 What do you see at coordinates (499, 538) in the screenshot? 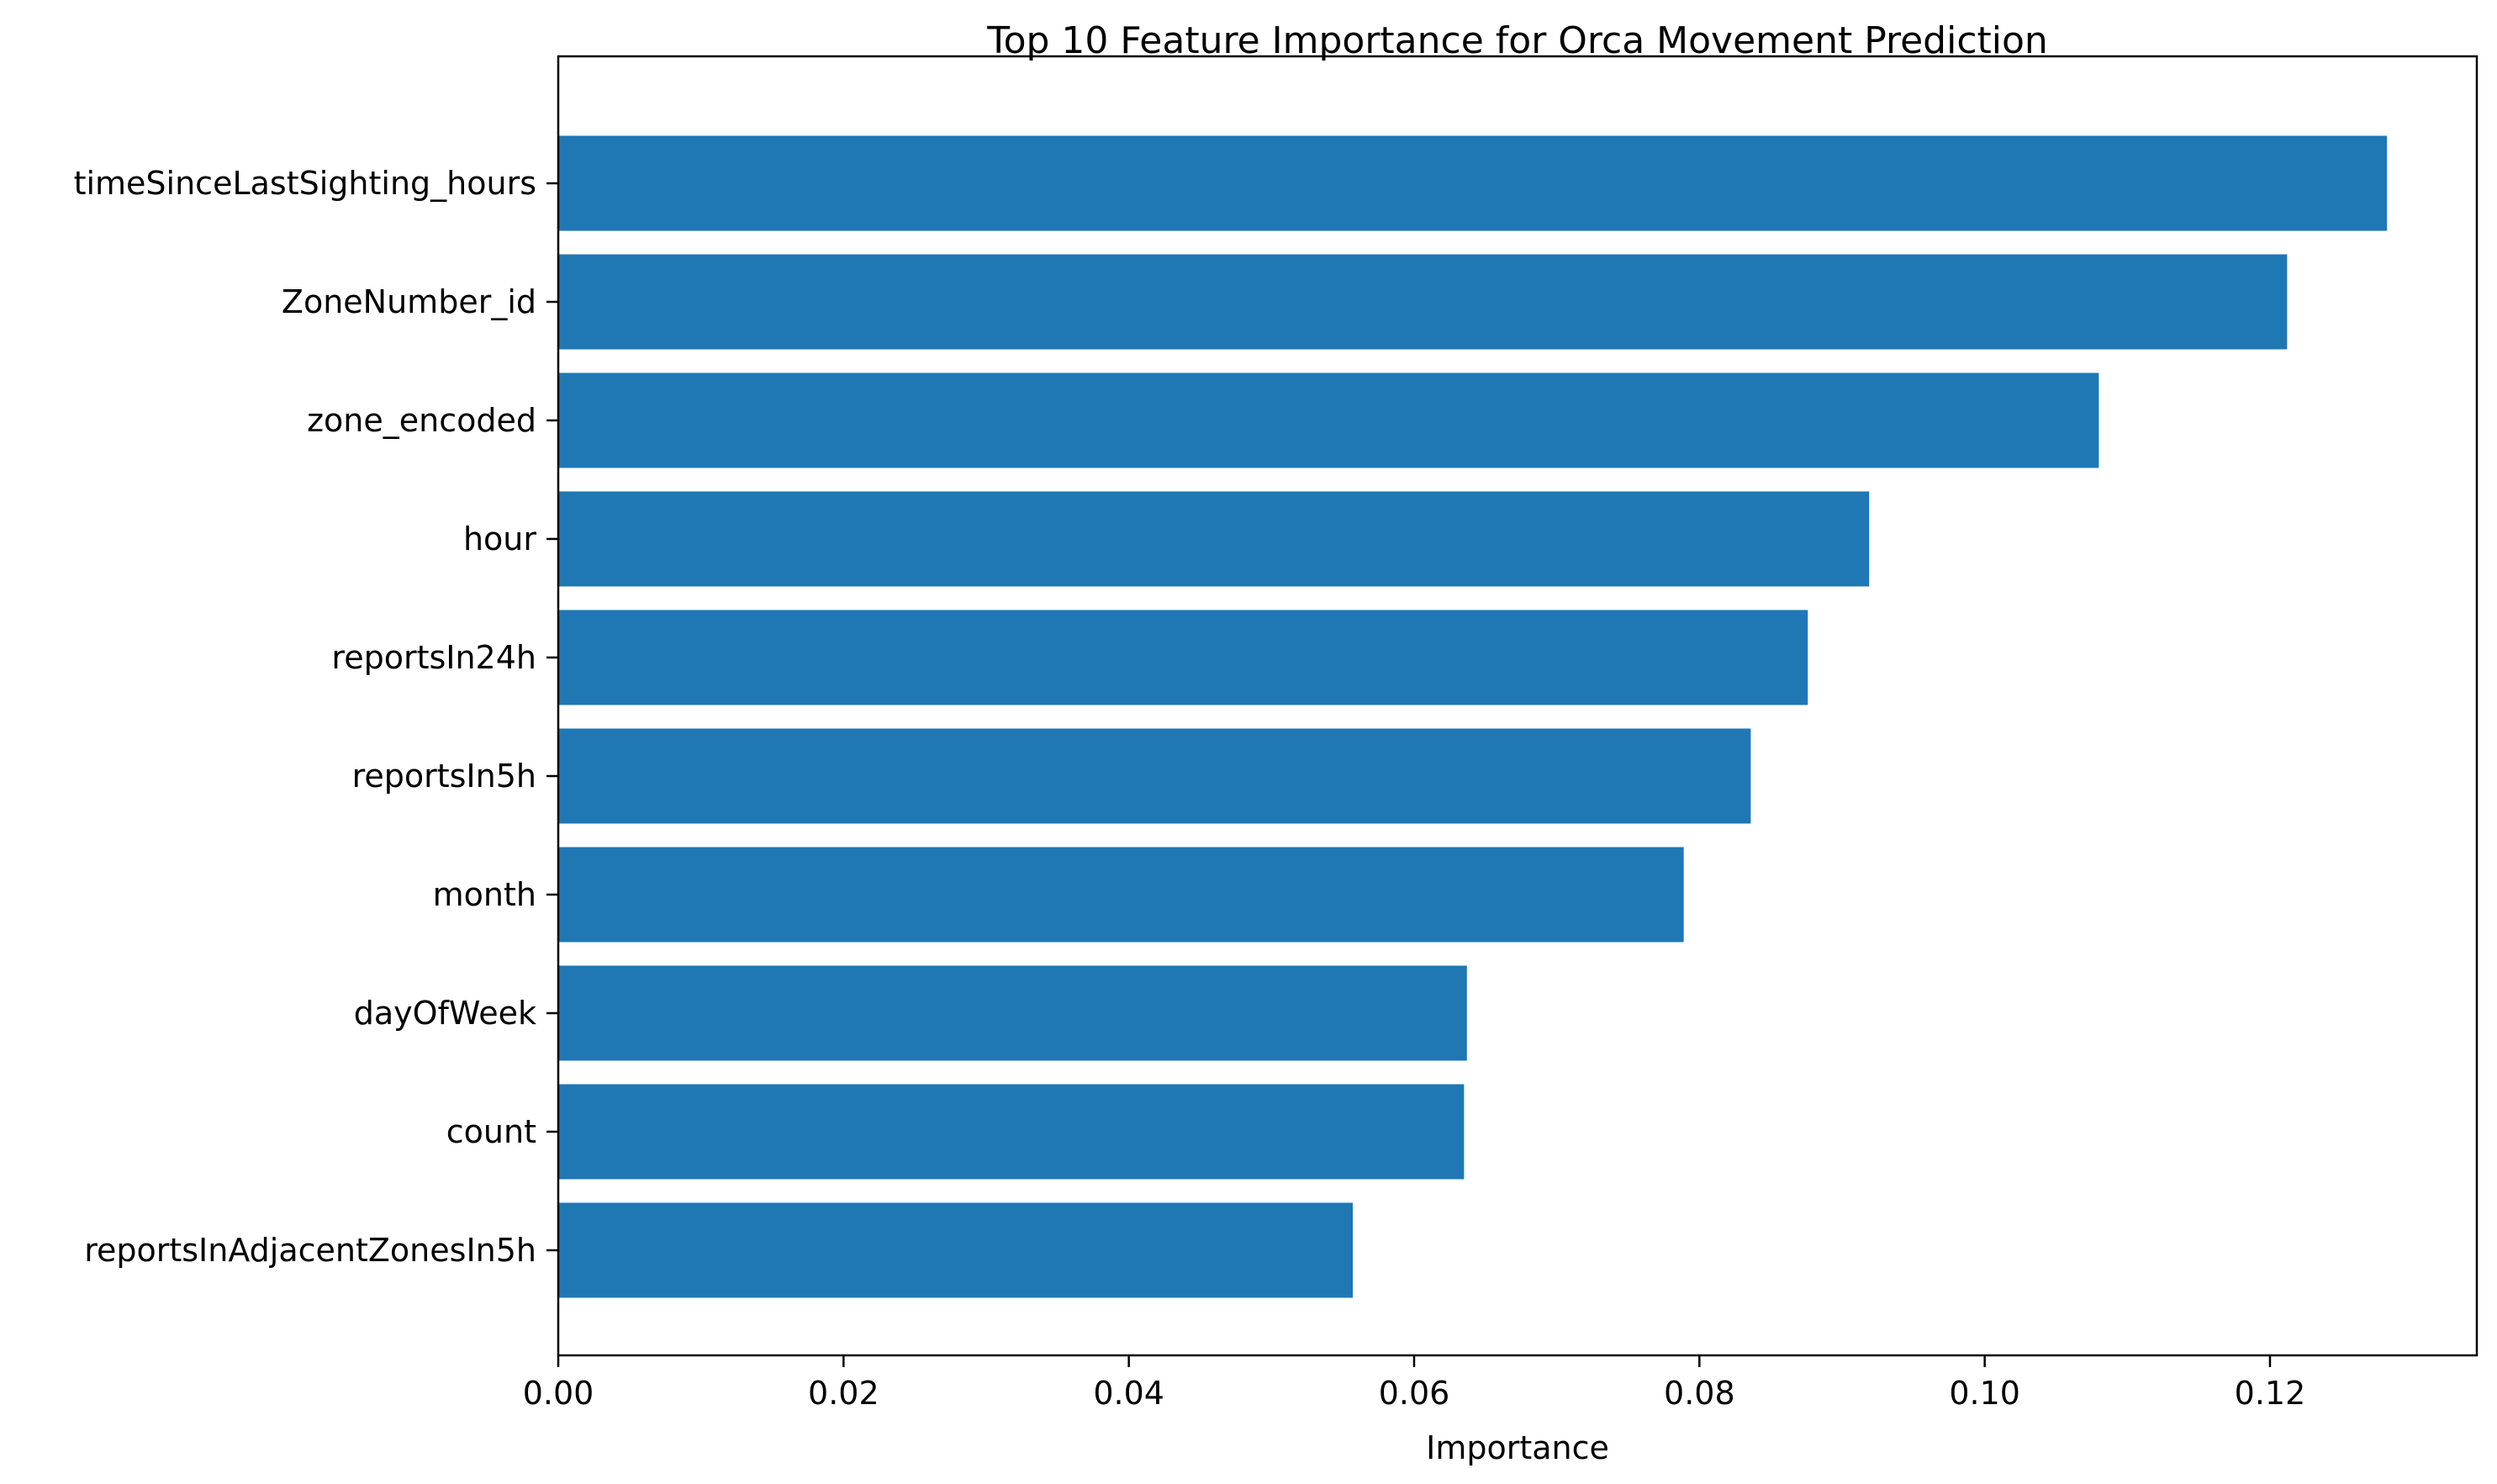
I see `y-tick-label: hour` at bounding box center [499, 538].